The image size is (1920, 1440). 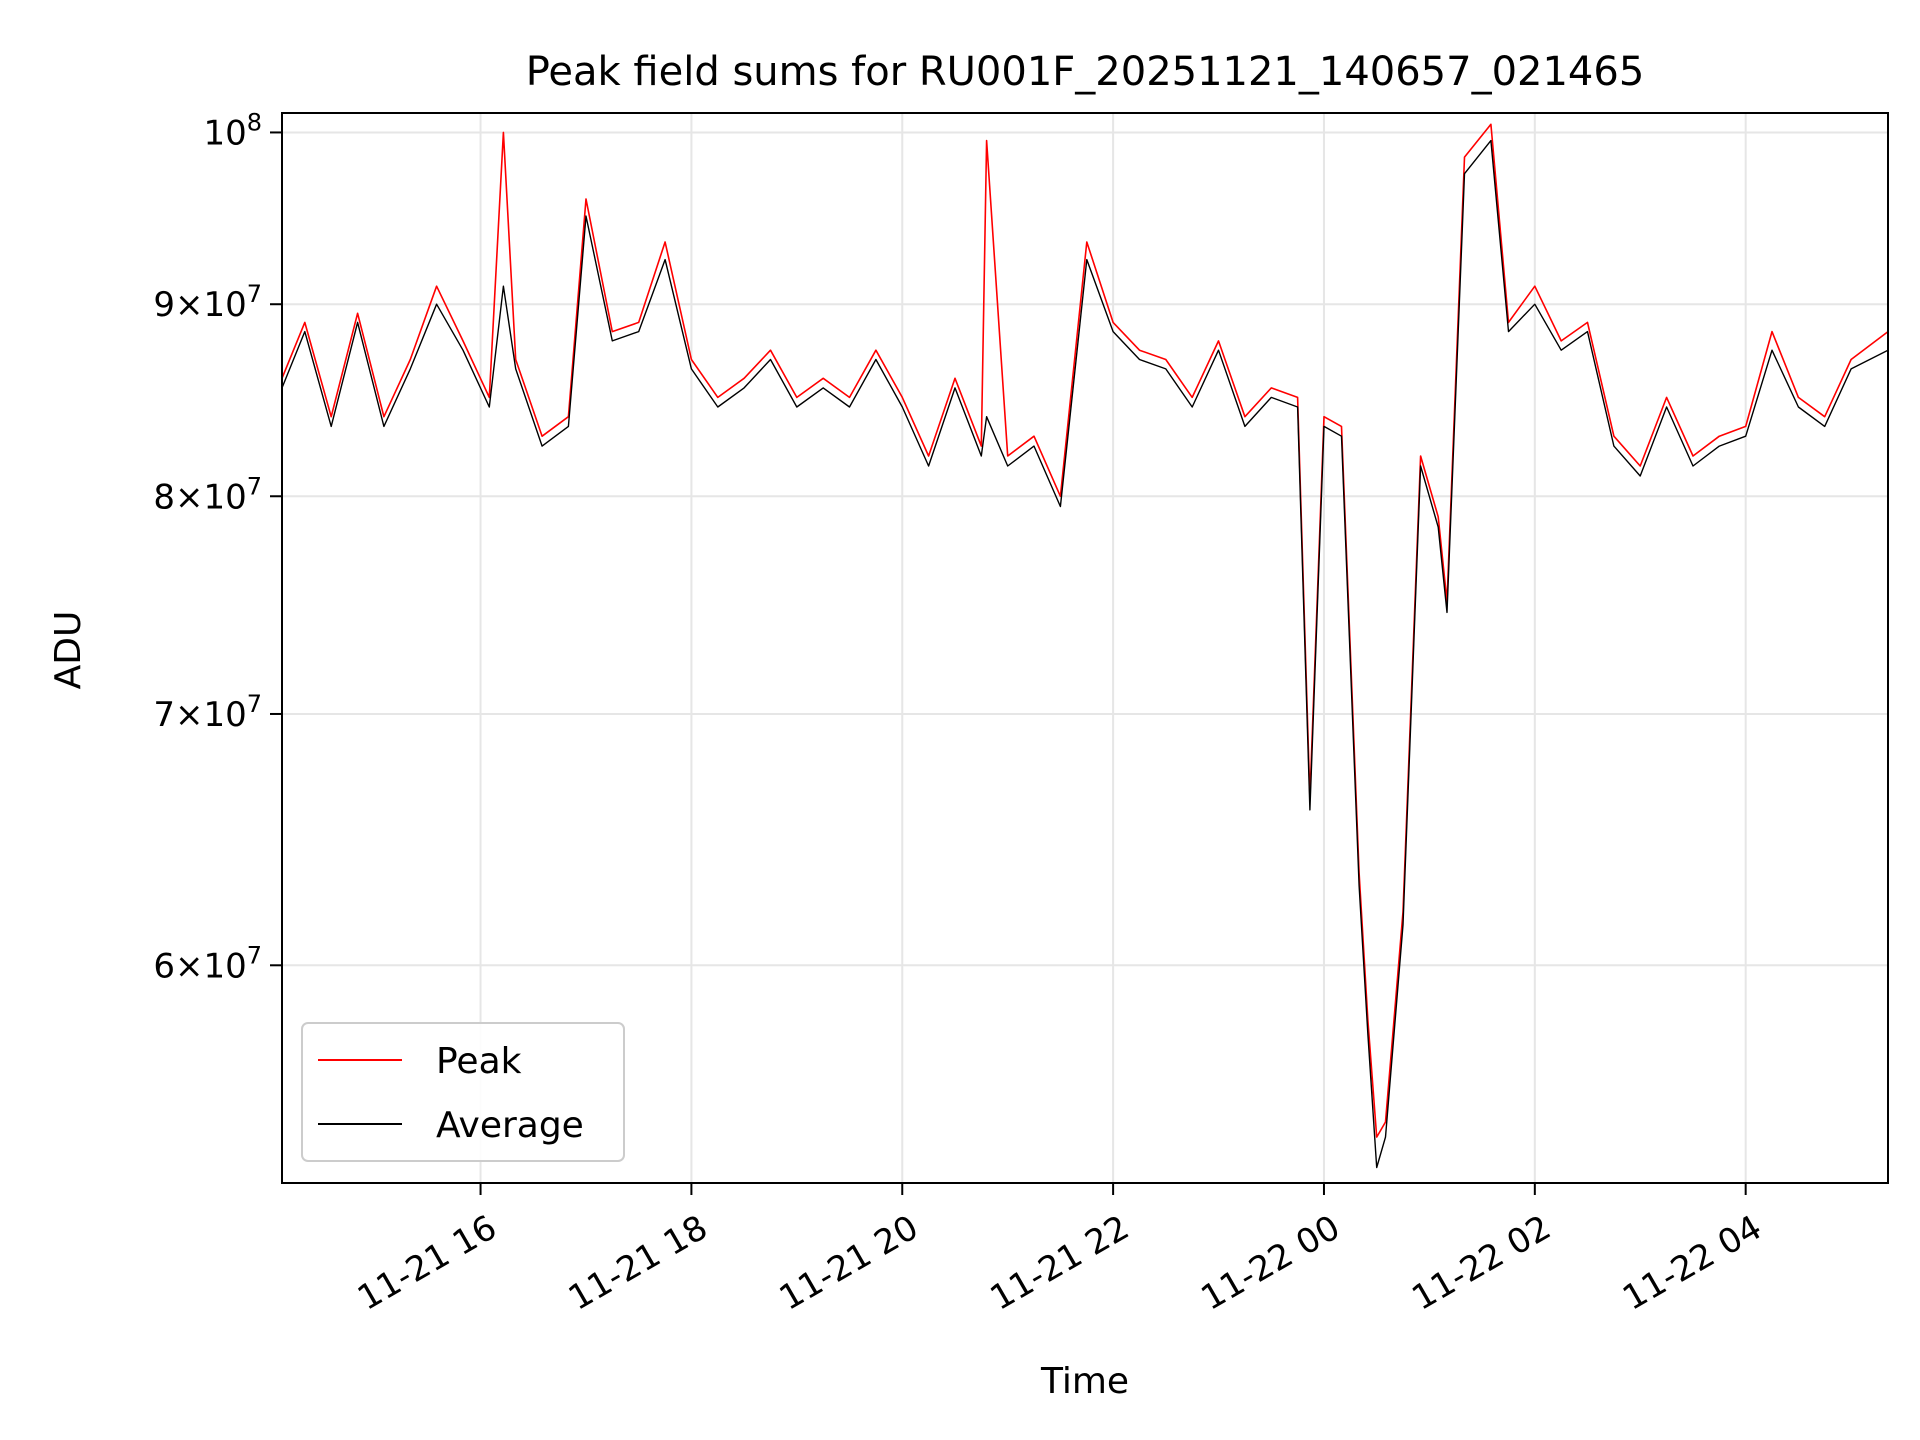 I want to click on y-tick-label: 108, so click(x=232, y=130).